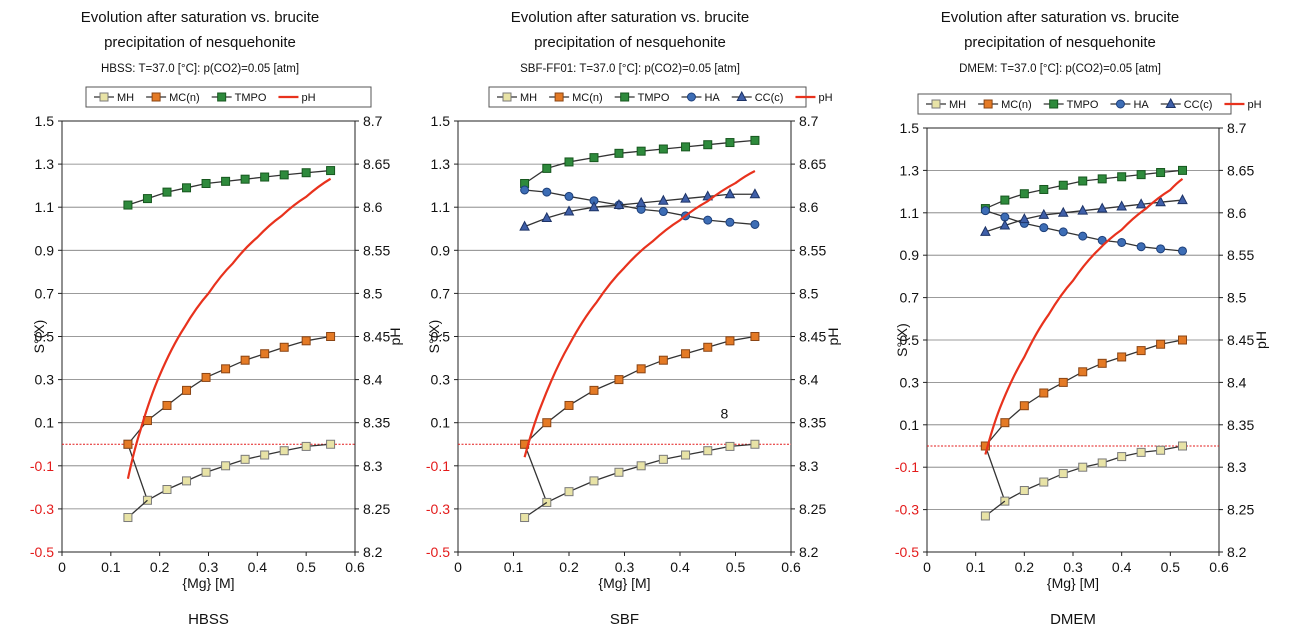  Describe the element at coordinates (200, 42) in the screenshot. I see `chart-title-line-2: precipitation of nesquehonite` at that location.